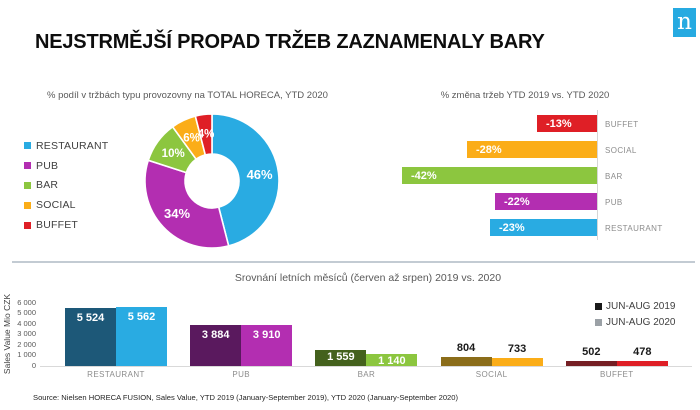 The width and height of the screenshot is (700, 410). What do you see at coordinates (47, 165) in the screenshot?
I see `legend-label: PUB` at bounding box center [47, 165].